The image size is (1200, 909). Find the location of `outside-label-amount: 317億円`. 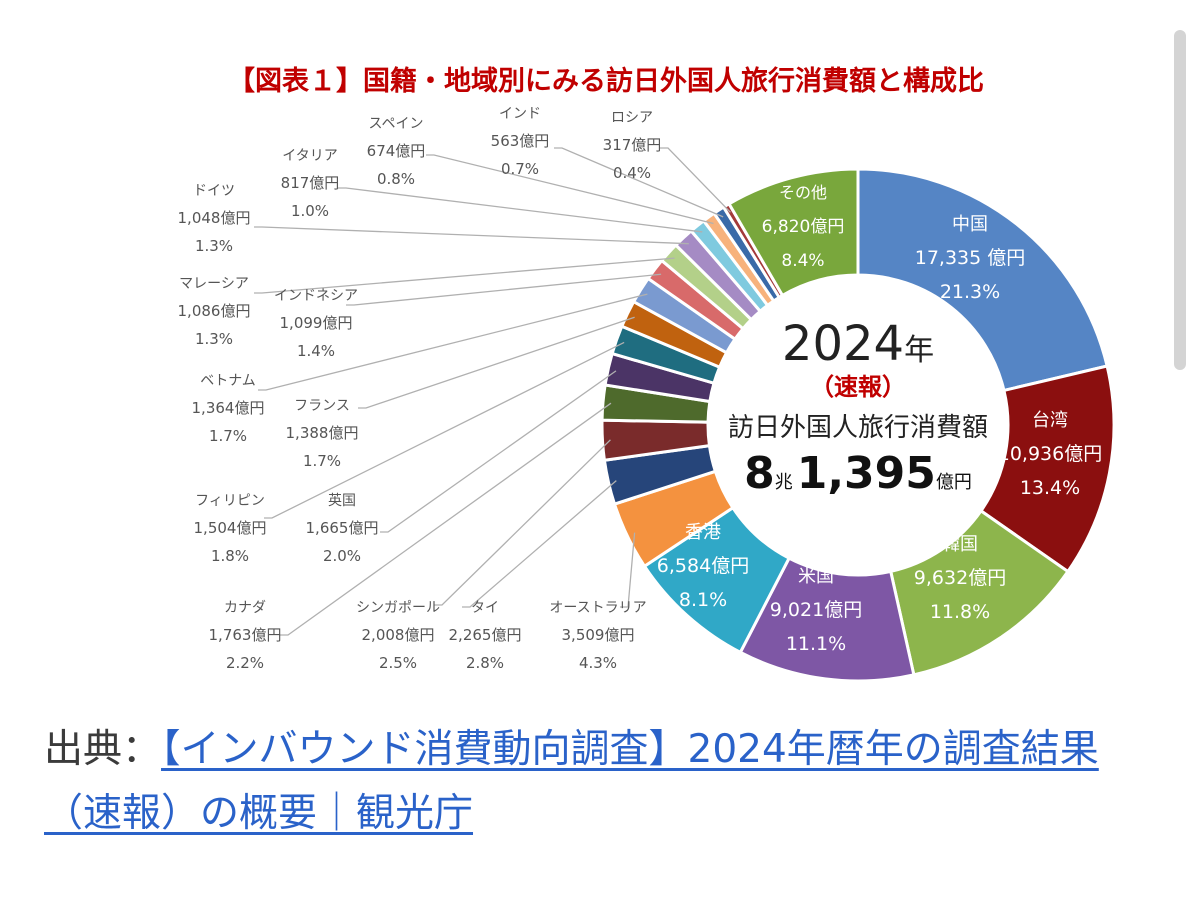

outside-label-amount: 317億円 is located at coordinates (632, 145).